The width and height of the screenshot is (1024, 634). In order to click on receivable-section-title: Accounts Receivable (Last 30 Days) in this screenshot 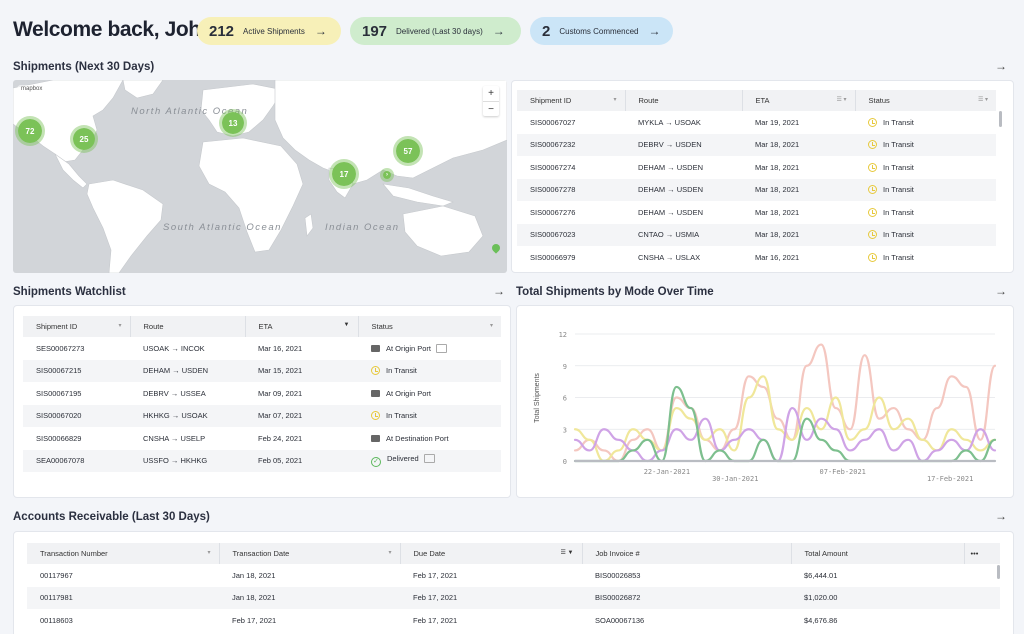, I will do `click(111, 517)`.